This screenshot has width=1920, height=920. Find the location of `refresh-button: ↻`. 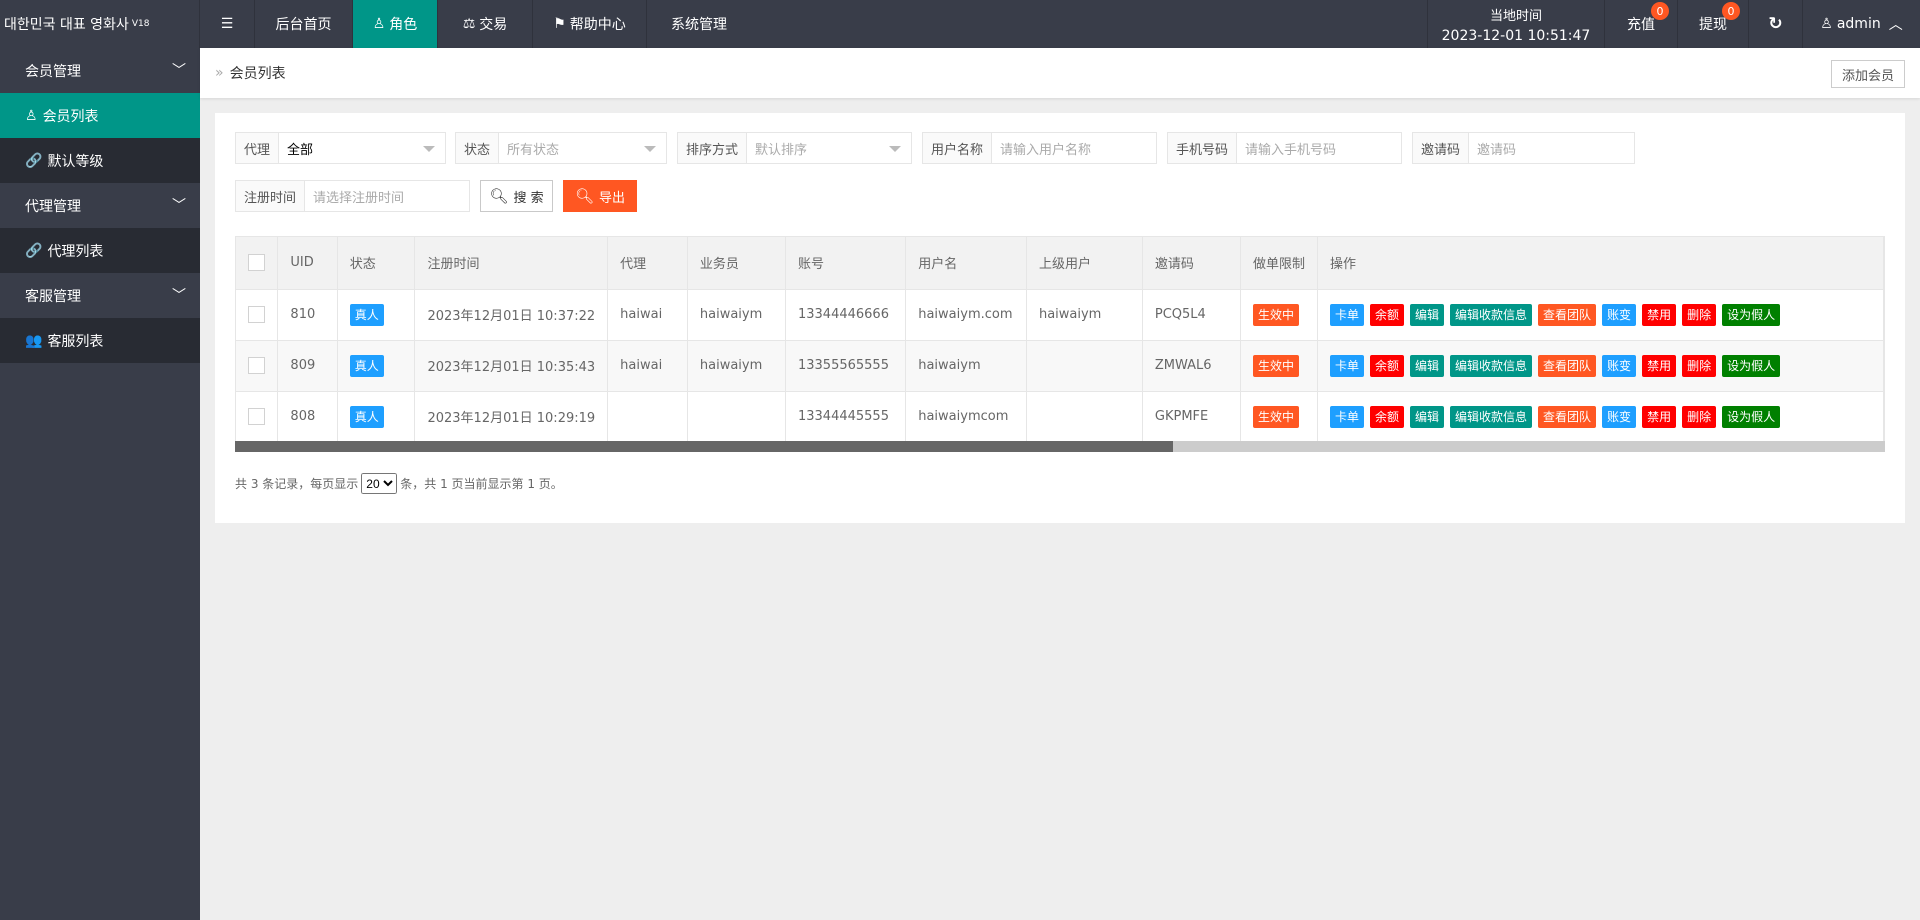

refresh-button: ↻ is located at coordinates (1776, 24).